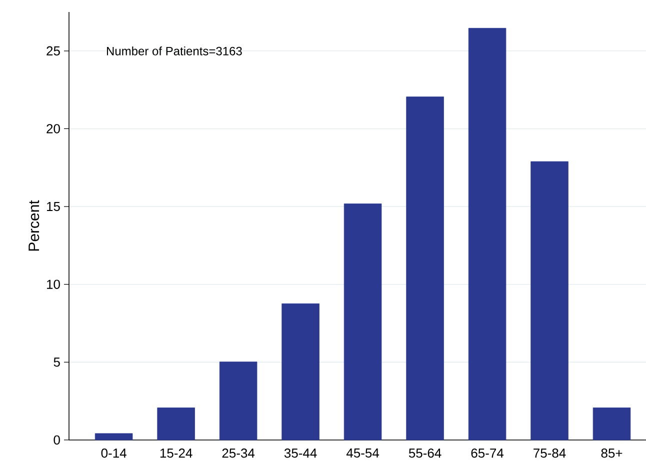 This screenshot has width=646, height=465. What do you see at coordinates (550, 453) in the screenshot?
I see `x-tick-label: 75-84` at bounding box center [550, 453].